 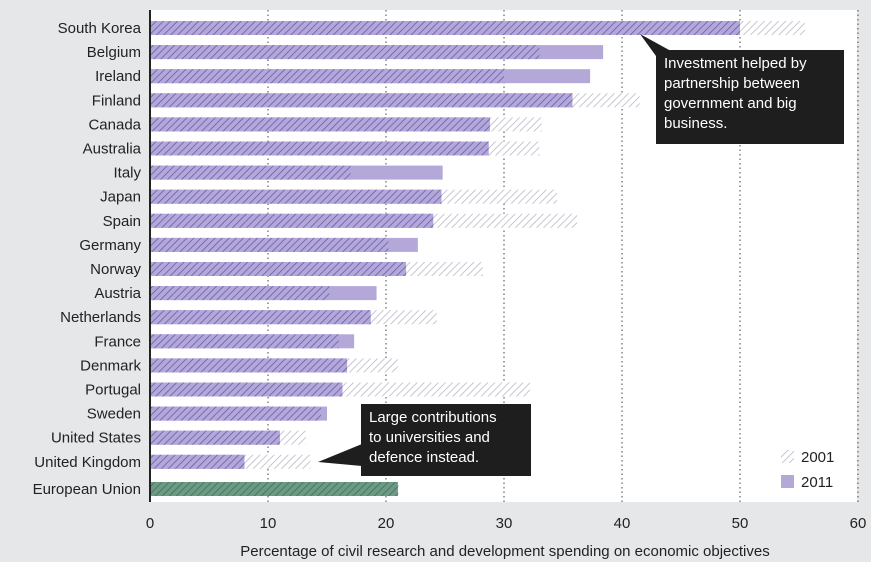 What do you see at coordinates (236, 413) in the screenshot?
I see `bar-overlap-sweden` at bounding box center [236, 413].